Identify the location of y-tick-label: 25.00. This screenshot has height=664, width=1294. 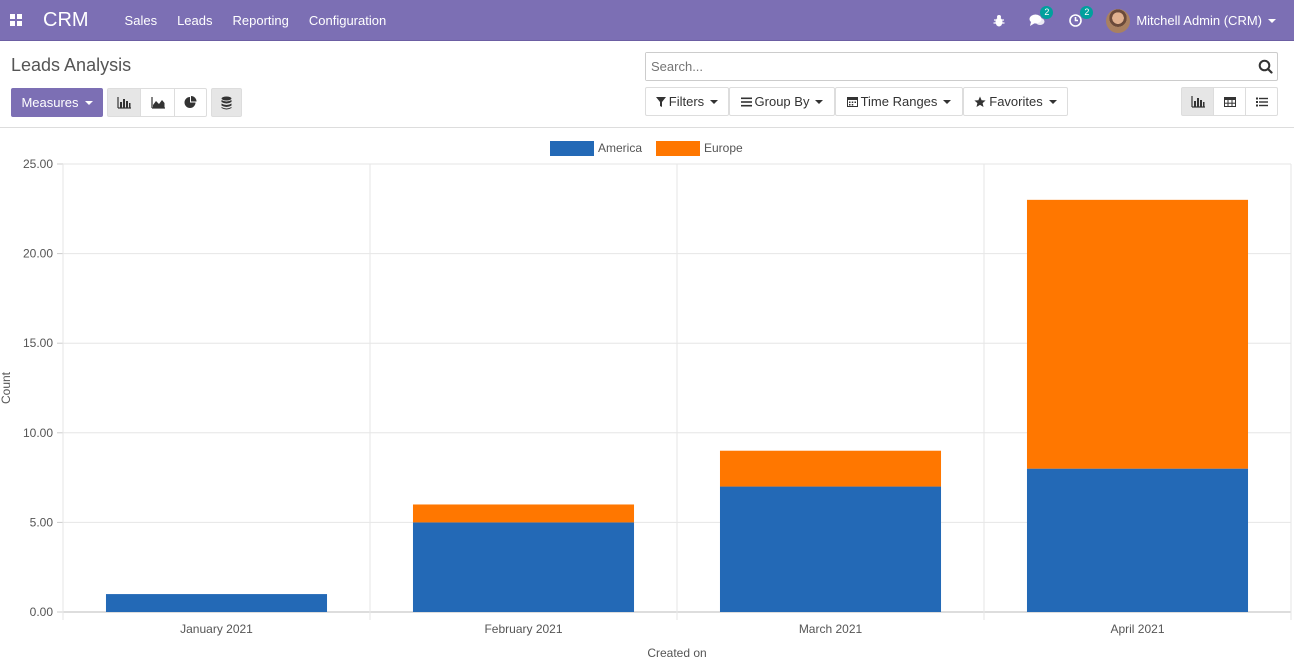
(38, 164).